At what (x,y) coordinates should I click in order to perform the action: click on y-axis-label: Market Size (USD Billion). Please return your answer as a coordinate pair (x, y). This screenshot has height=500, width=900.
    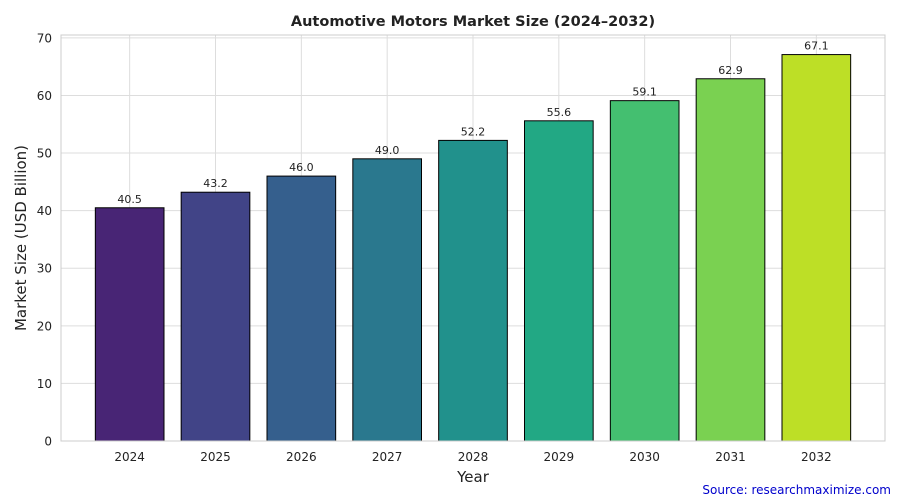
    Looking at the image, I should click on (21, 238).